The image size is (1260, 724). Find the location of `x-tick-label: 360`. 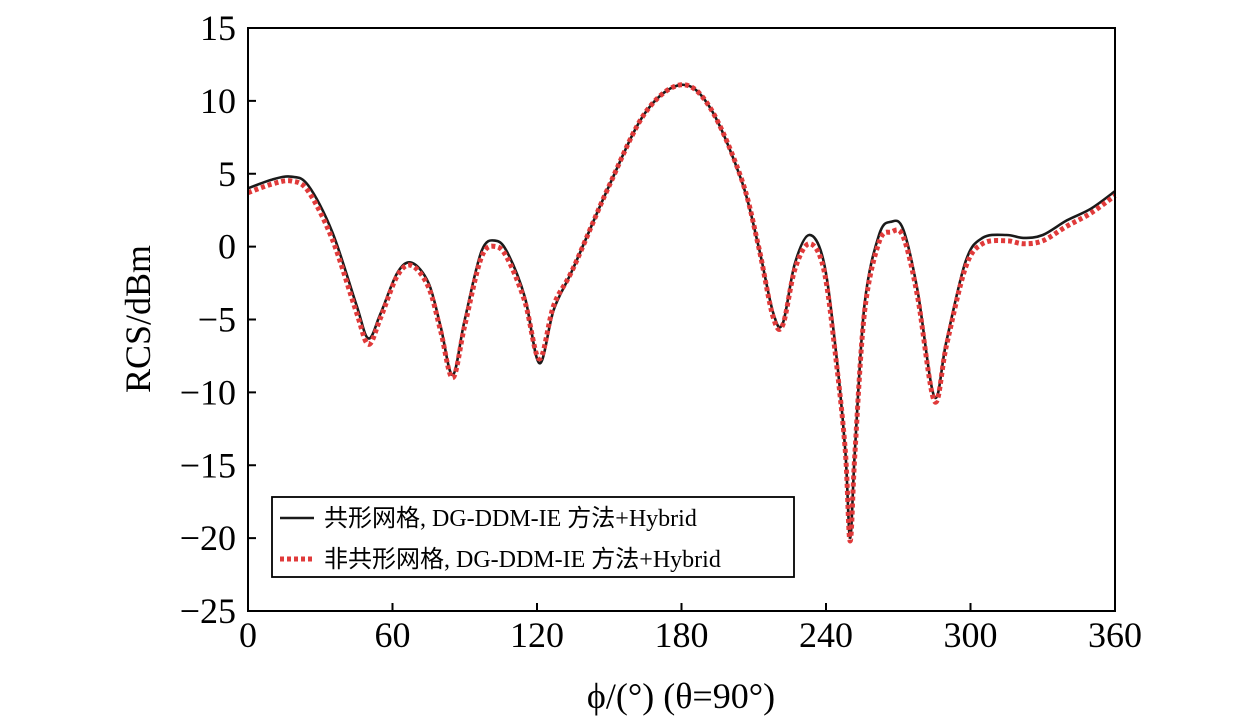

x-tick-label: 360 is located at coordinates (1115, 635).